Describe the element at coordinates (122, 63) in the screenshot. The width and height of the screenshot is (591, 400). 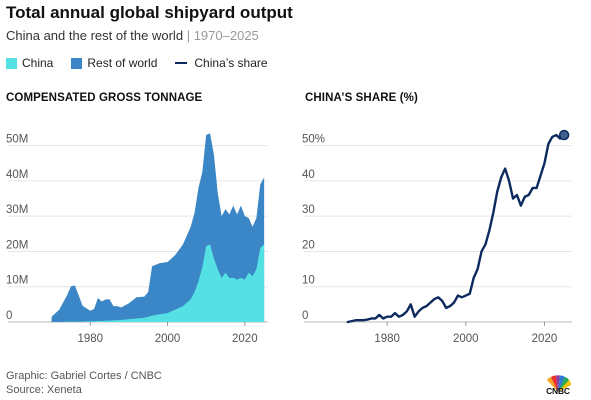
I see `legend-label-rest: Rest of world` at that location.